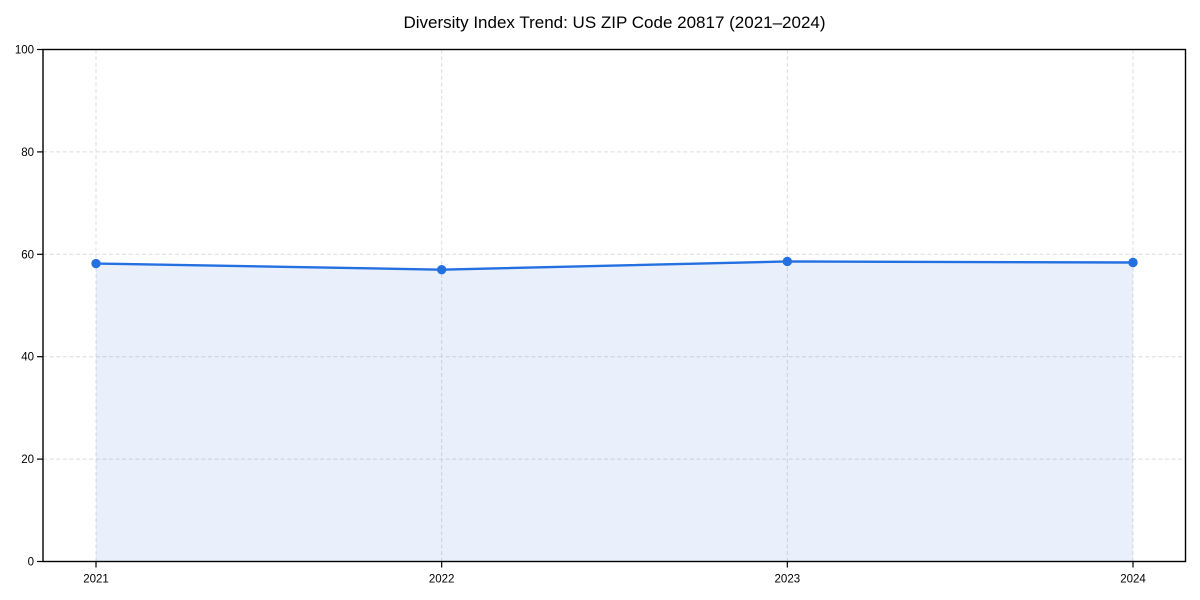  Describe the element at coordinates (614, 265) in the screenshot. I see `trend-line` at that location.